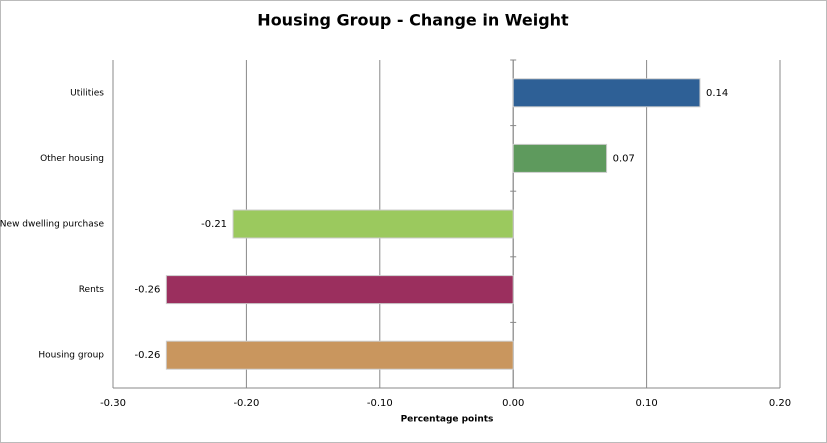 The width and height of the screenshot is (827, 443). Describe the element at coordinates (380, 403) in the screenshot. I see `x-tick-label: -0.10` at that location.